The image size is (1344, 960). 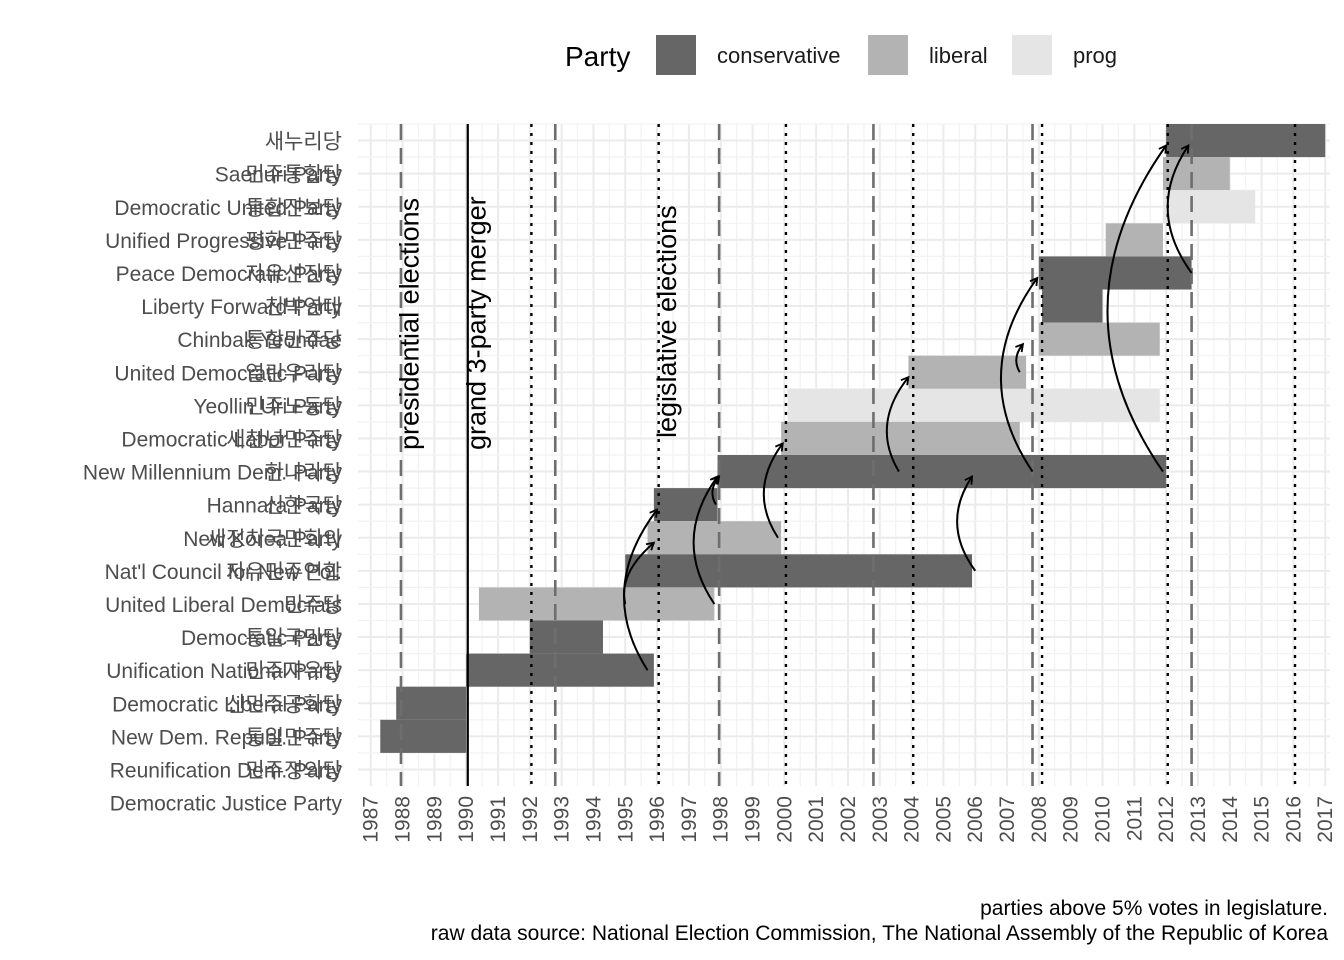 What do you see at coordinates (303, 506) in the screenshot?
I see `y-tick-korean: 신한국당` at bounding box center [303, 506].